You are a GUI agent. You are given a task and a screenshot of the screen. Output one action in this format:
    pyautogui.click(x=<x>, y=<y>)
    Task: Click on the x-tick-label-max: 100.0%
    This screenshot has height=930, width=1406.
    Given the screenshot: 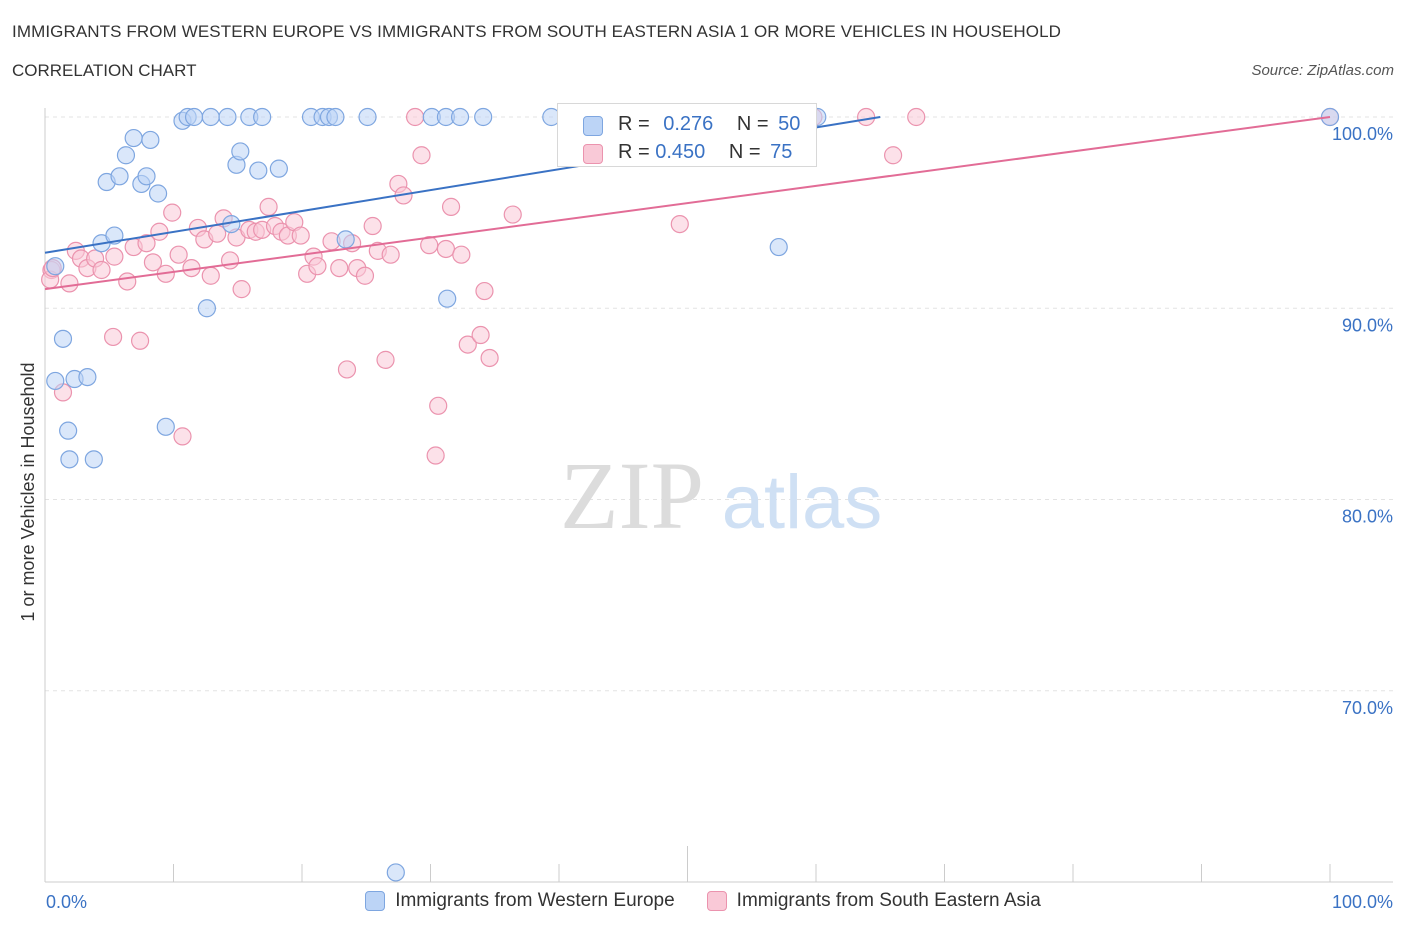 What is the action you would take?
    pyautogui.click(x=1362, y=902)
    